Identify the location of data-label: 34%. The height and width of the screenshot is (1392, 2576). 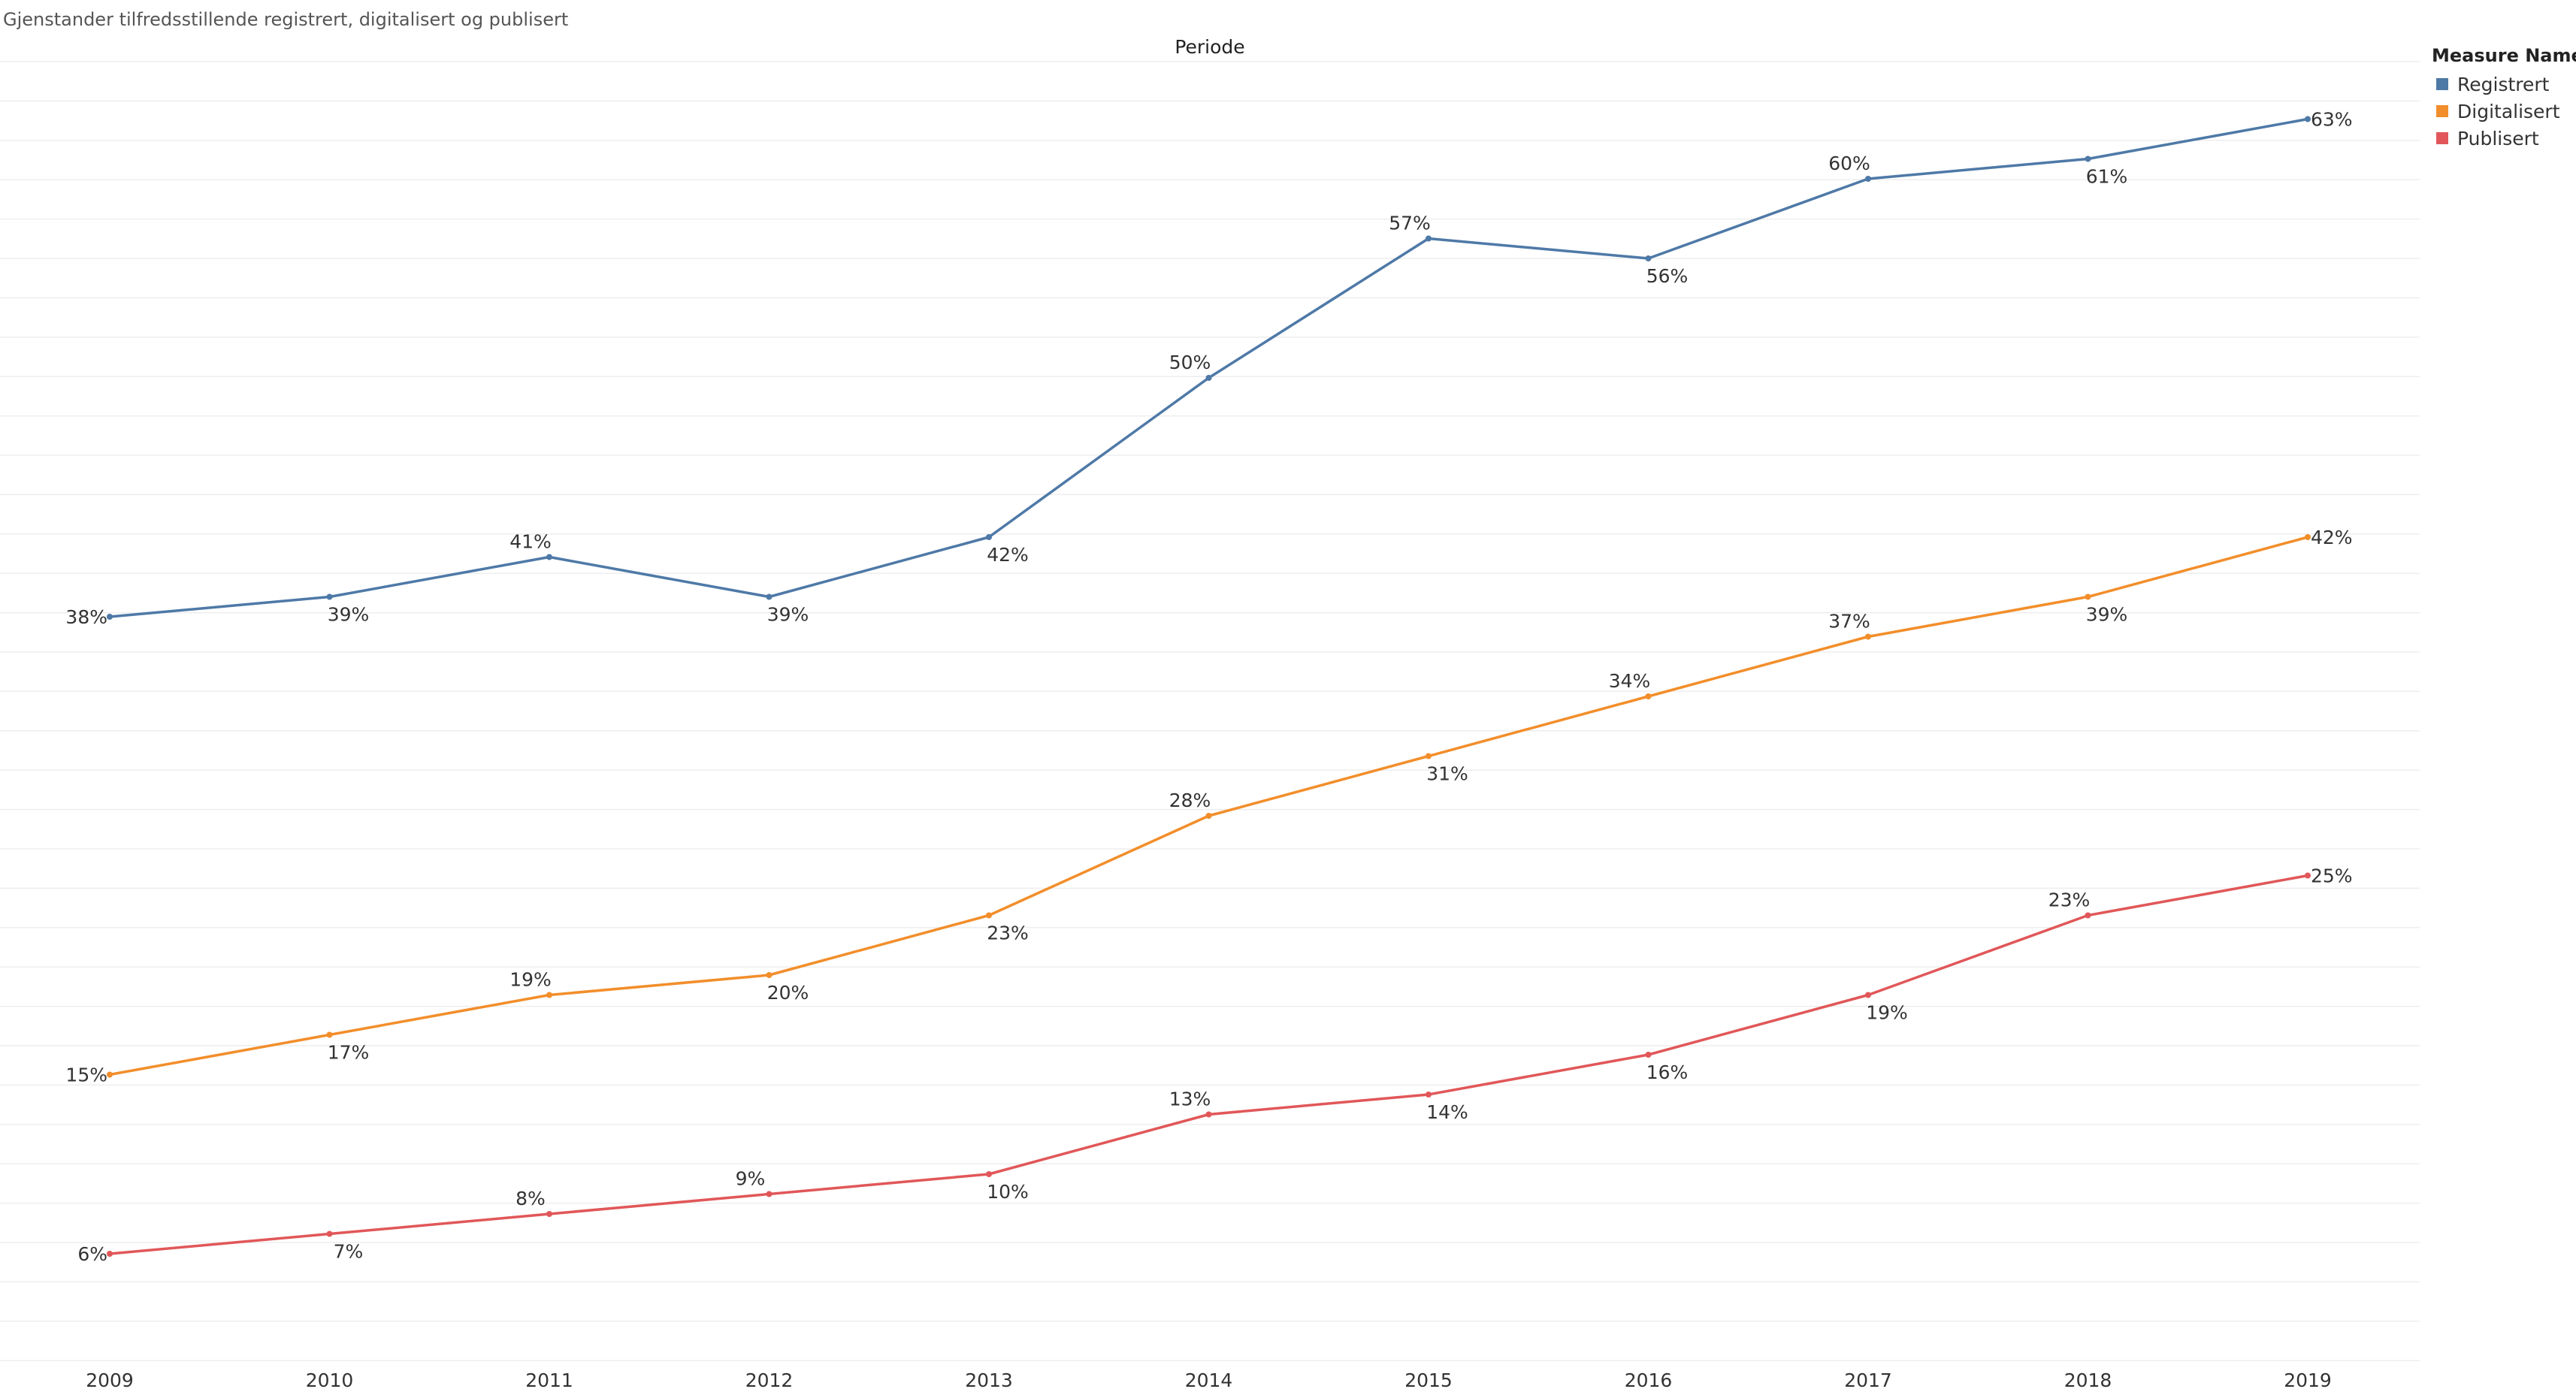
(1630, 681).